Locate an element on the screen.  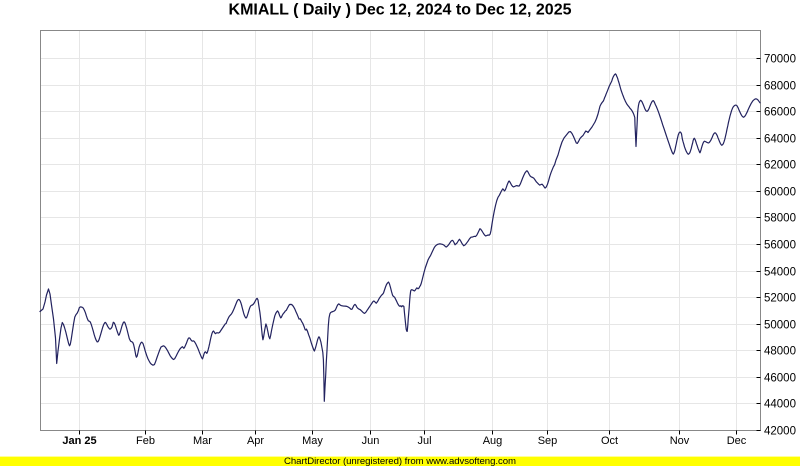
svg-text: 56000 is located at coordinates (780, 245).